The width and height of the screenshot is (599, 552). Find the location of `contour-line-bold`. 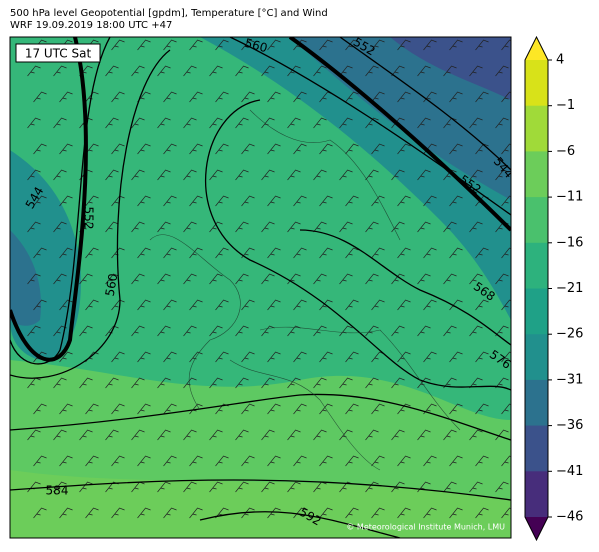

contour-line-bold is located at coordinates (49, 199).